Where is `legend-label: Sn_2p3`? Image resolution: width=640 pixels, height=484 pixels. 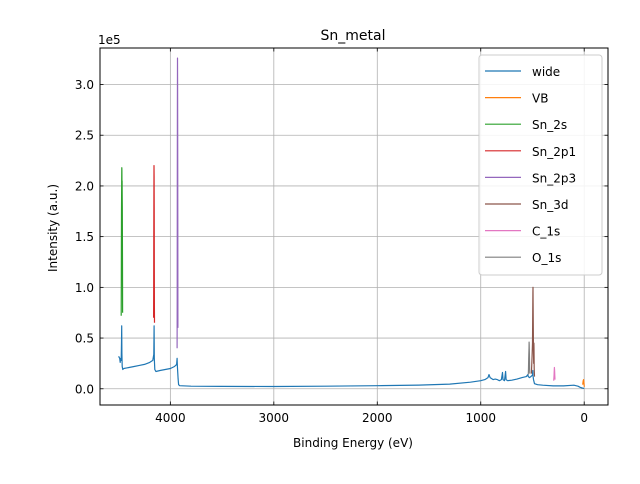
legend-label: Sn_2p3 is located at coordinates (554, 178).